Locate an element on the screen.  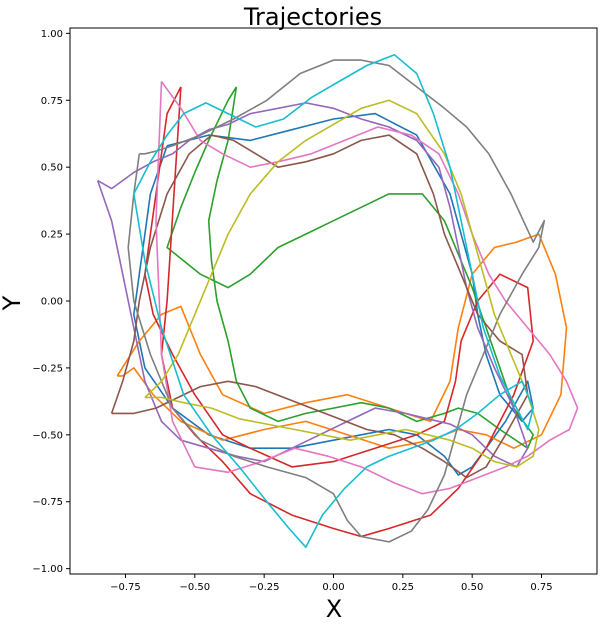
x-tick-label: −0.50 is located at coordinates (194, 587).